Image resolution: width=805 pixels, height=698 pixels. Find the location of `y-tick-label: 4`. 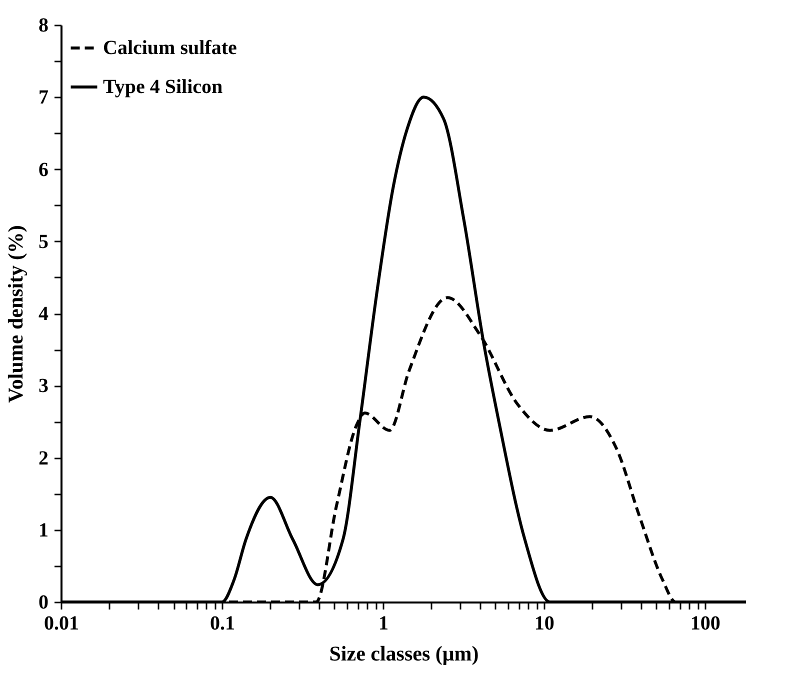

y-tick-label: 4 is located at coordinates (43, 314).